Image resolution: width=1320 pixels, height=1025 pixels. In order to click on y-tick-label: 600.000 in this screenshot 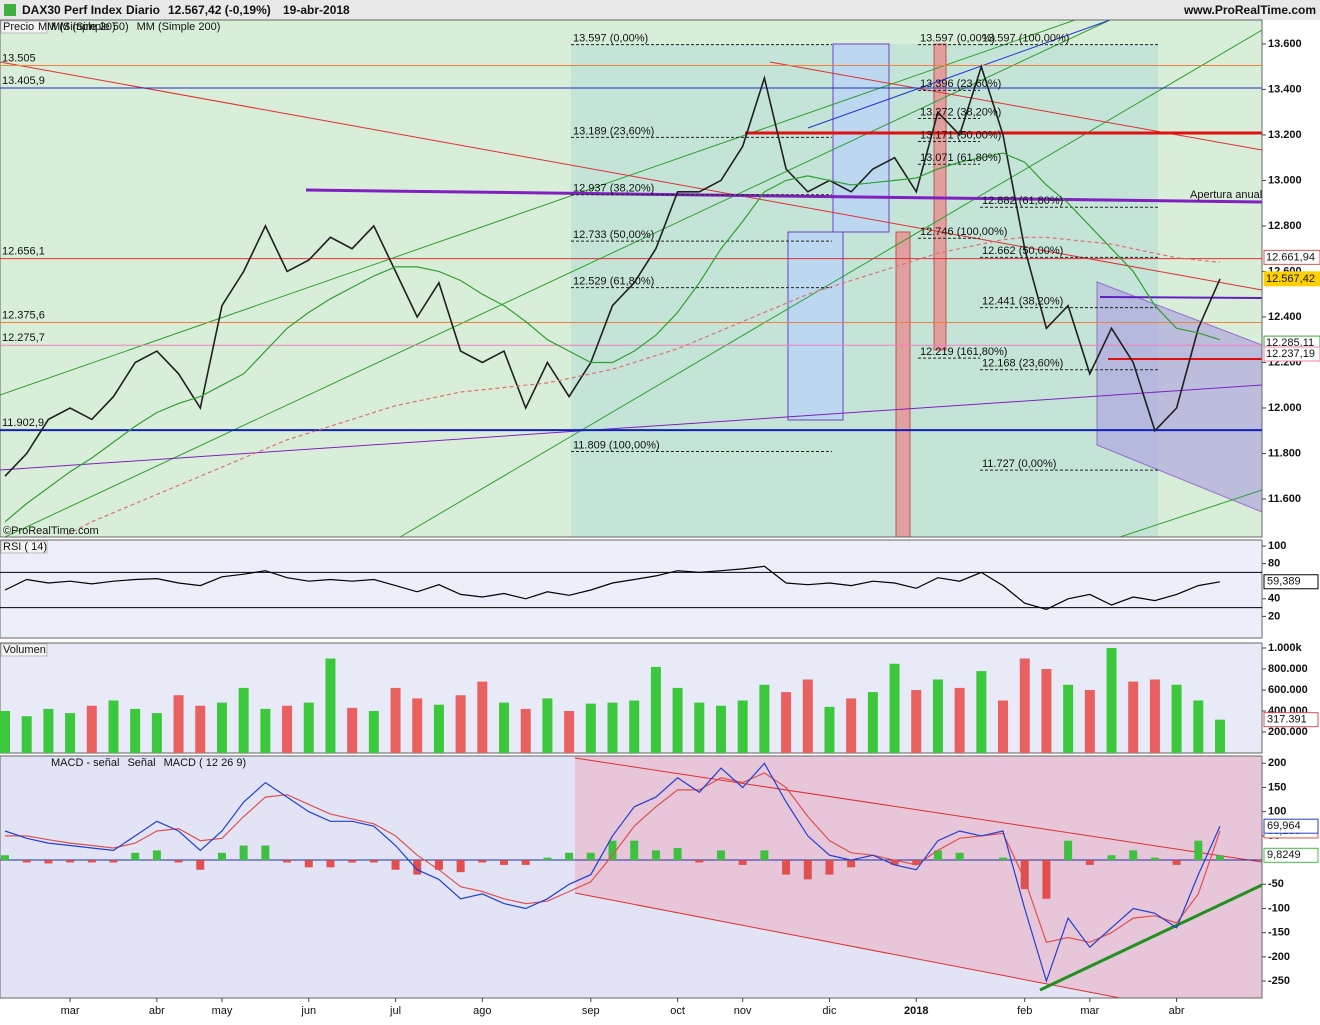, I will do `click(1288, 690)`.